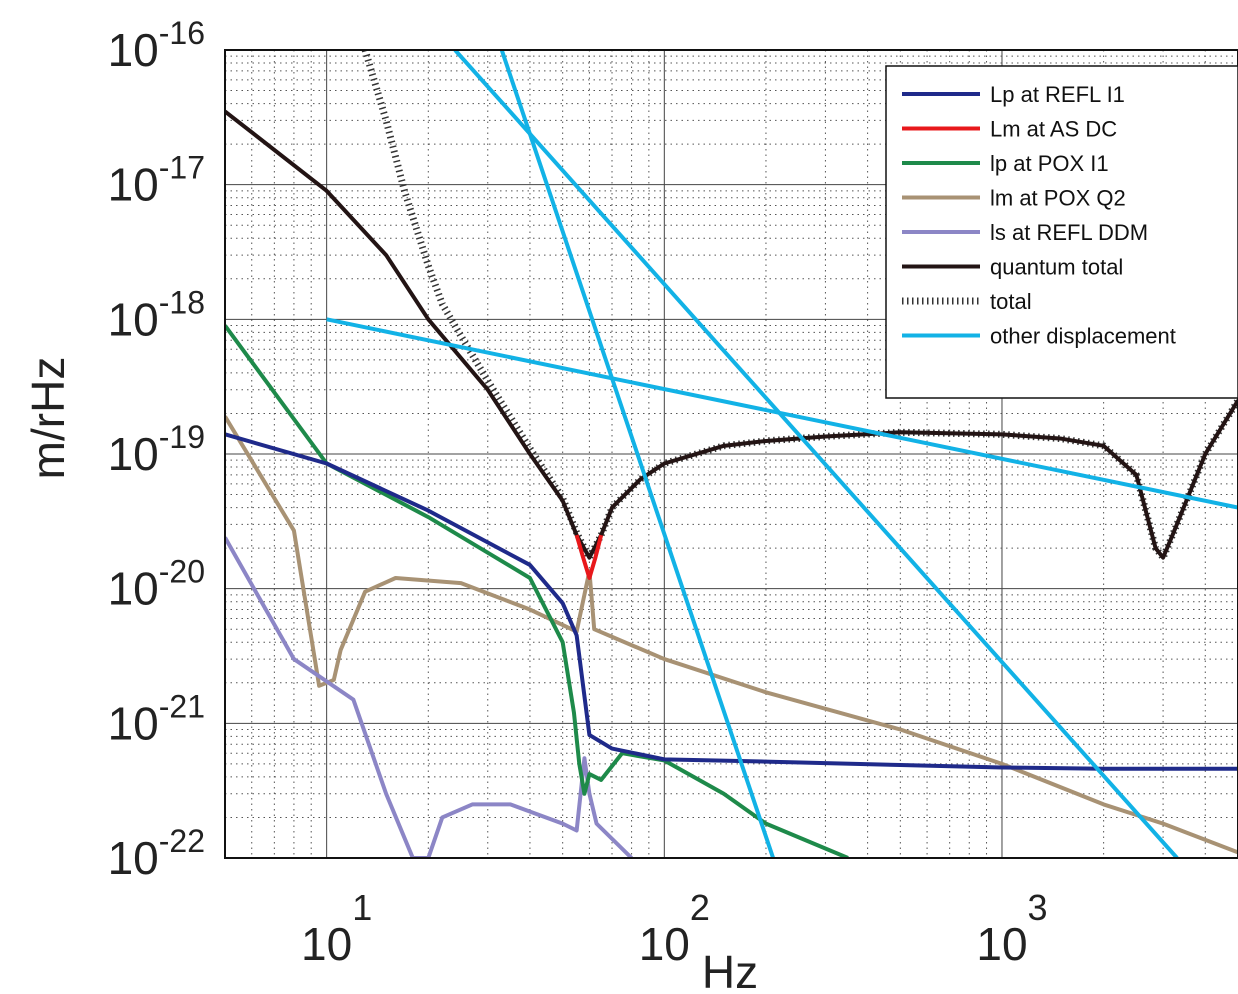 The width and height of the screenshot is (1238, 994). Describe the element at coordinates (156, 449) in the screenshot. I see `y-tick-label: 10-19` at that location.